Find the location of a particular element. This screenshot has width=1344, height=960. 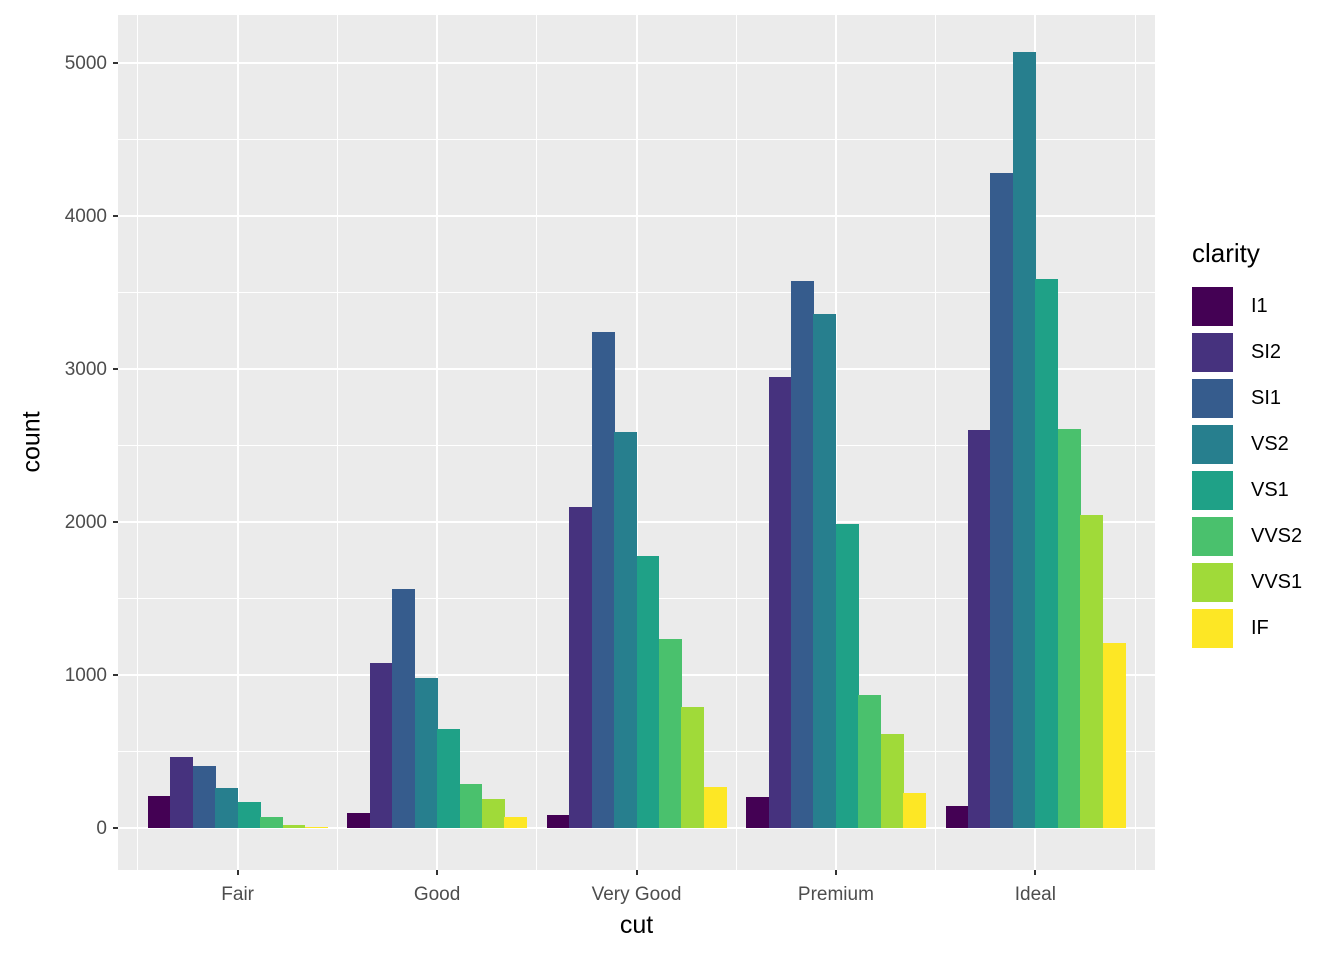

x-axis-title: cut is located at coordinates (636, 925).